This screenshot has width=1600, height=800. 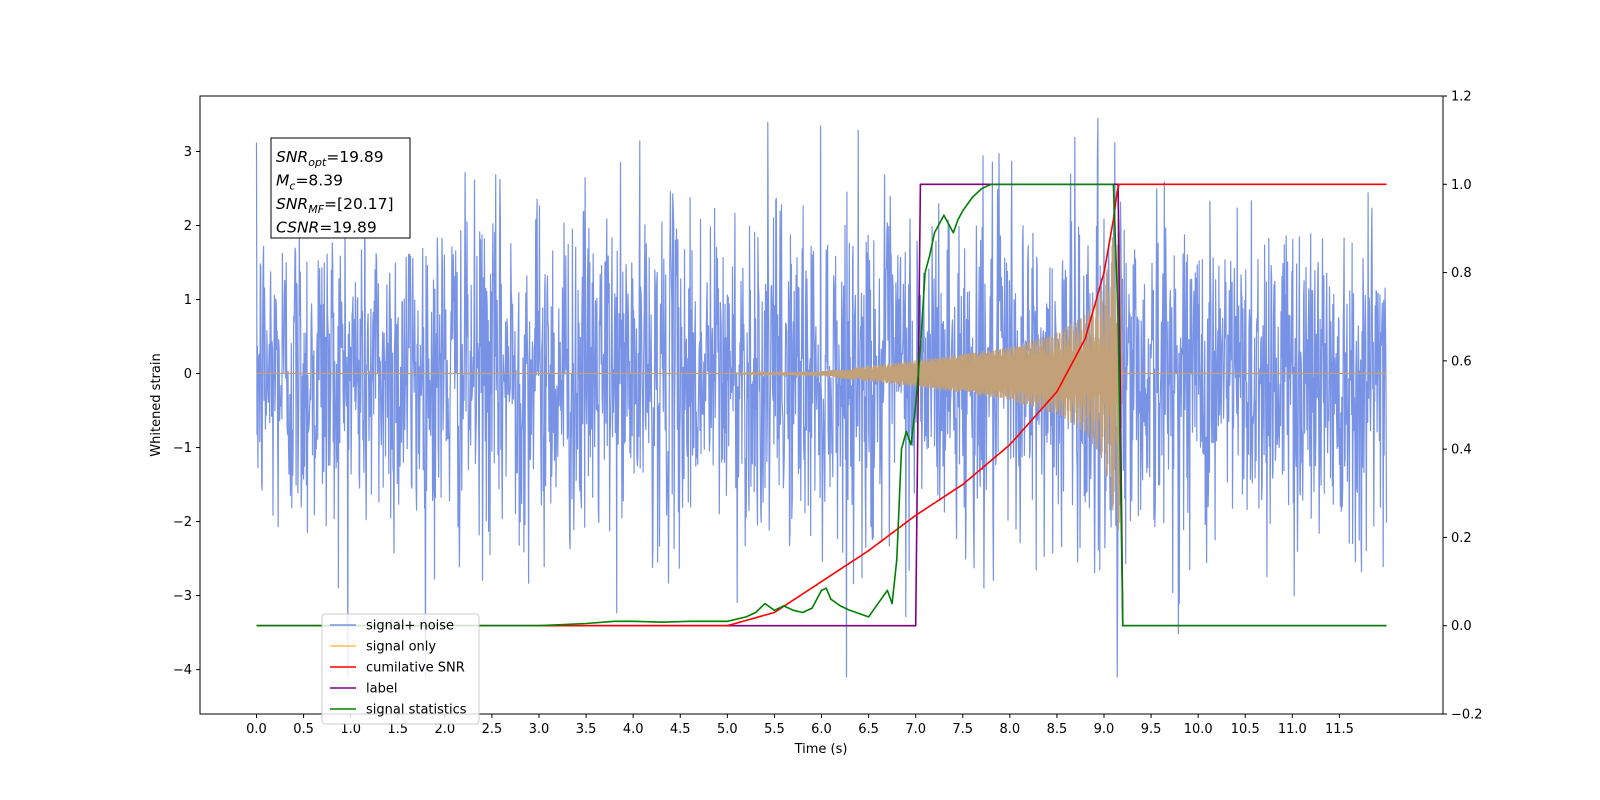 What do you see at coordinates (182, 448) in the screenshot?
I see `y-tick-label: −1` at bounding box center [182, 448].